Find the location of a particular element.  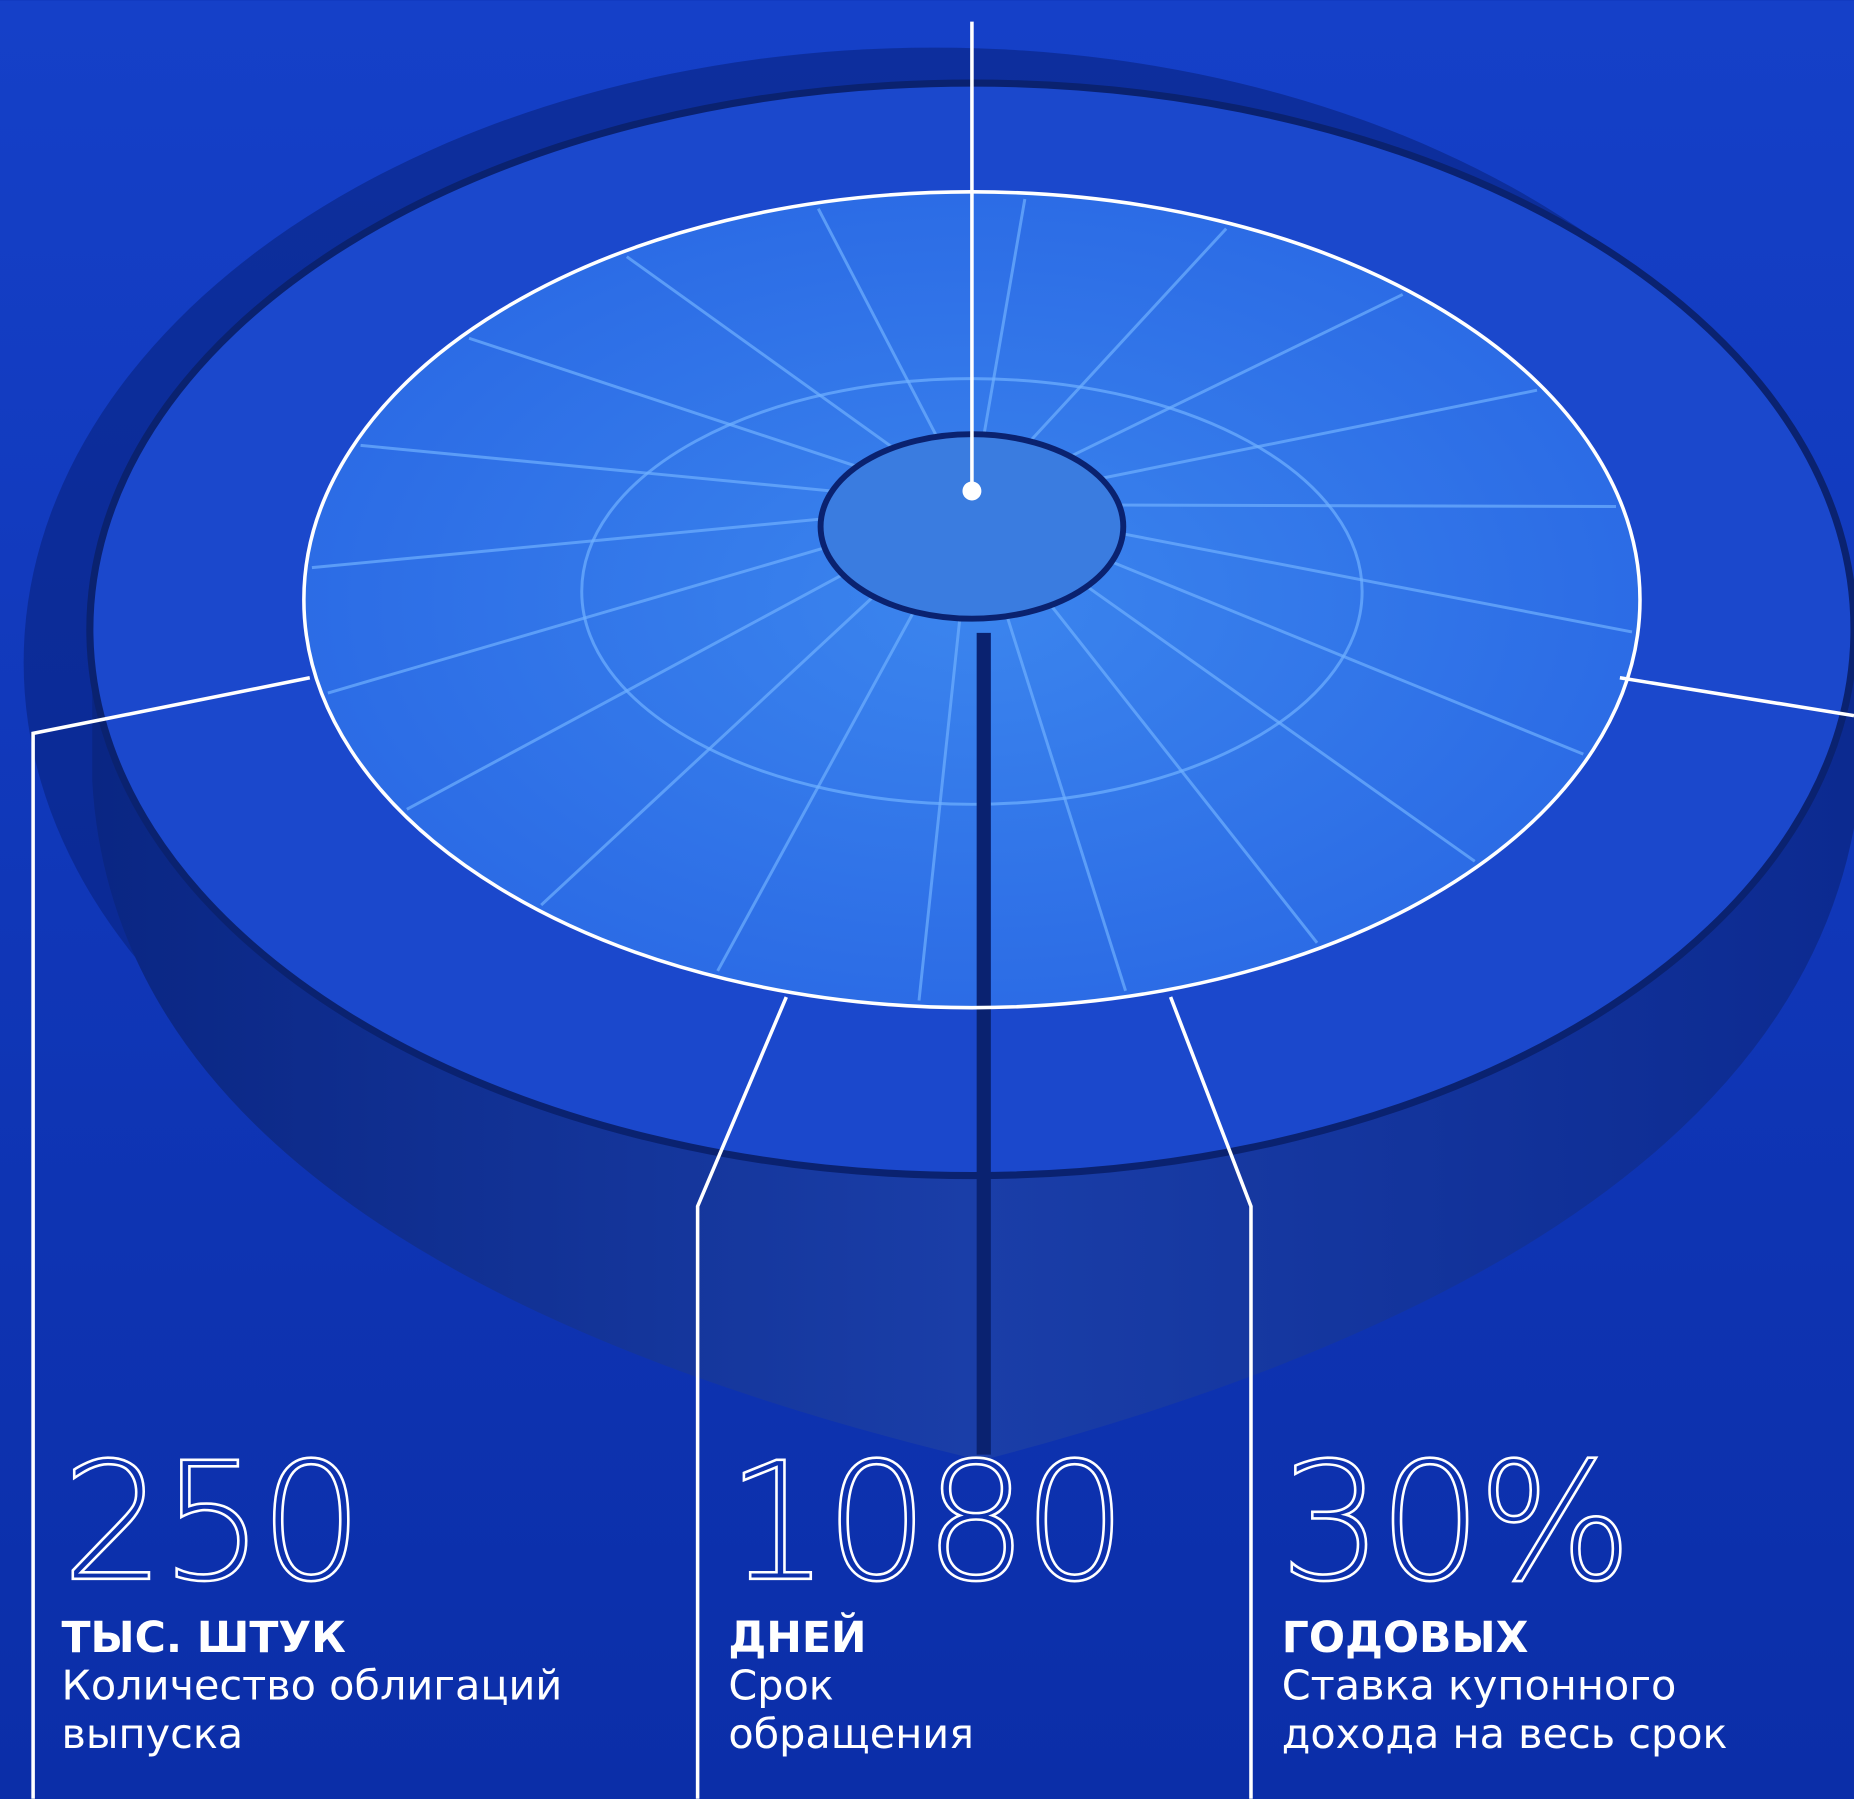

stat: 1080 ДНЕЙ Срок обращения is located at coordinates (927, 1592).